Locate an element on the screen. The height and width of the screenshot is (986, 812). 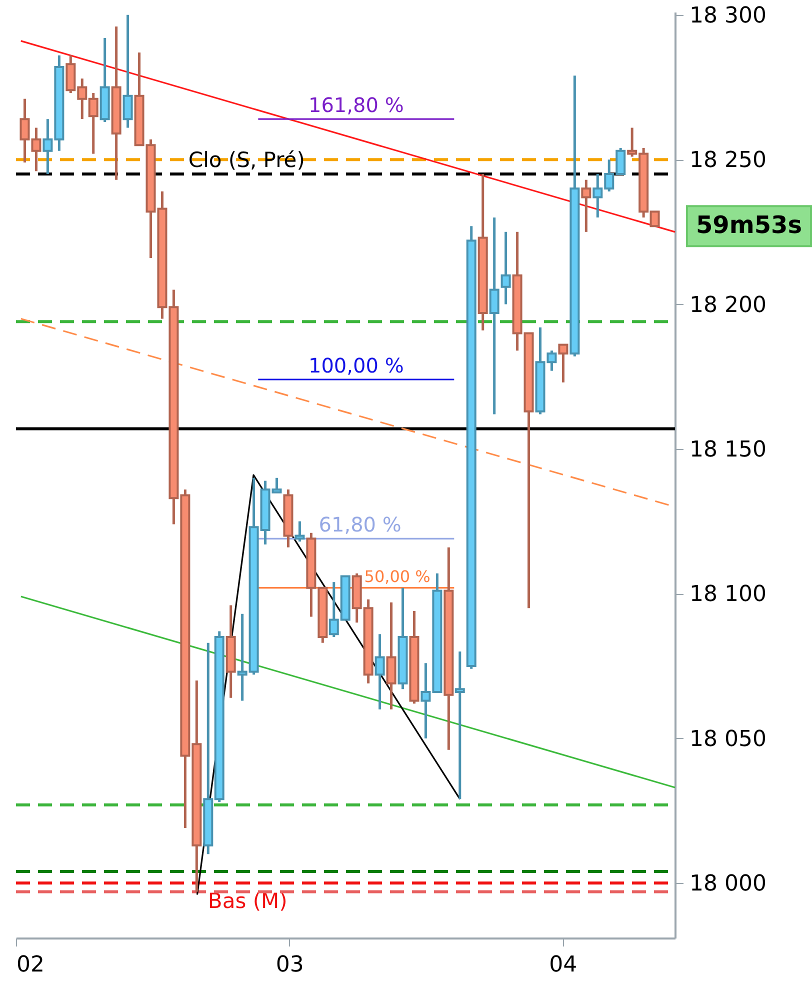
y-tick-label: 18 150 is located at coordinates (728, 449).